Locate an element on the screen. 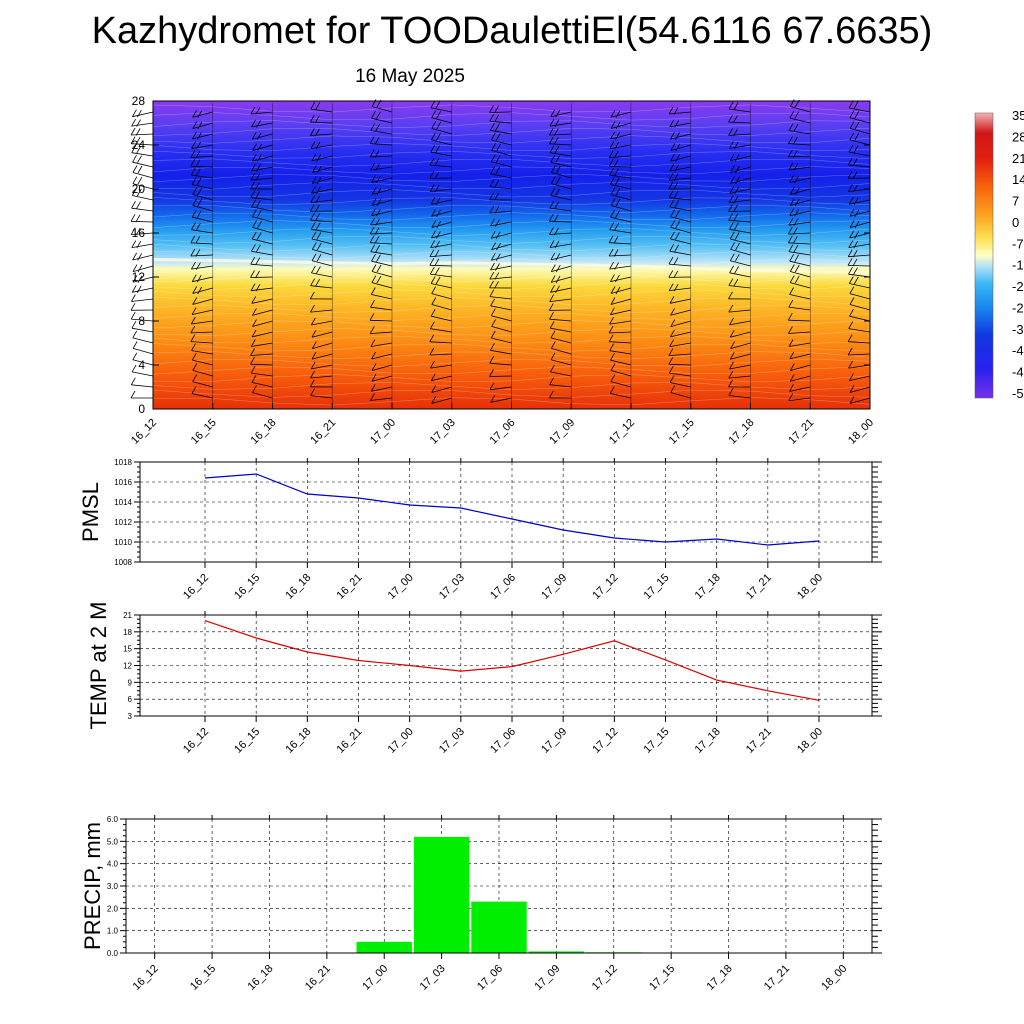 Image resolution: width=1024 pixels, height=1024 pixels. colorbar-label: 14 is located at coordinates (1018, 179).